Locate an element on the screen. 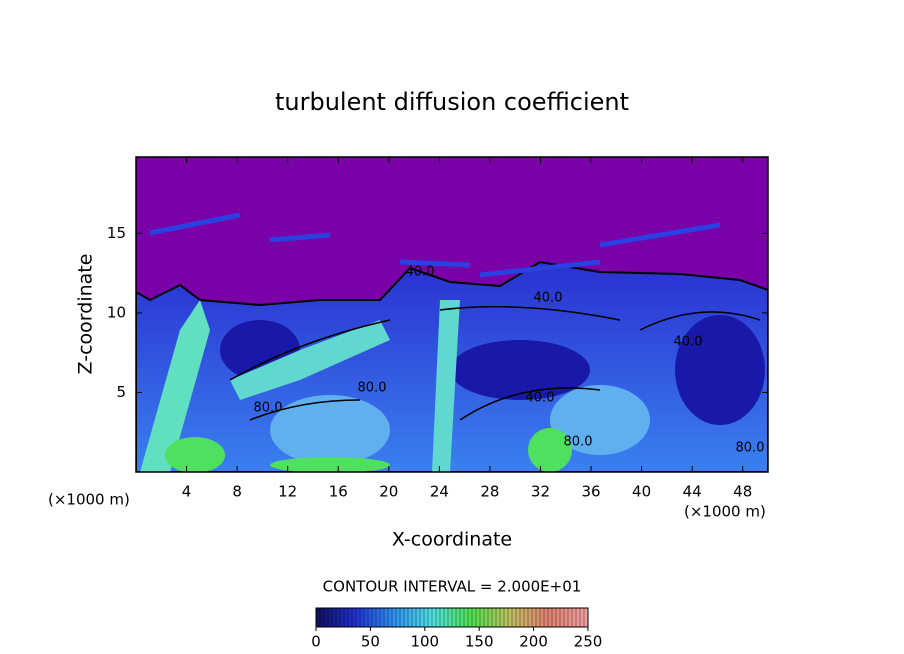 Image resolution: width=904 pixels, height=654 pixels. contour-interval: CONTOUR INTERVAL = 2.000E+01 is located at coordinates (452, 587).